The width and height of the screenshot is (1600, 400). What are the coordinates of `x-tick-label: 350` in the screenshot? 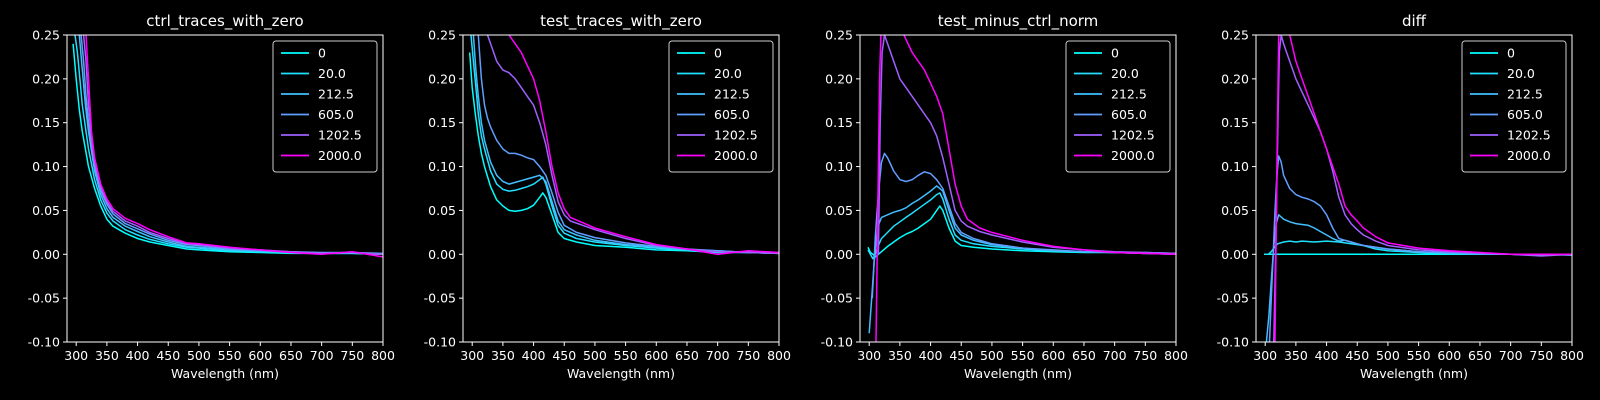 It's located at (107, 355).